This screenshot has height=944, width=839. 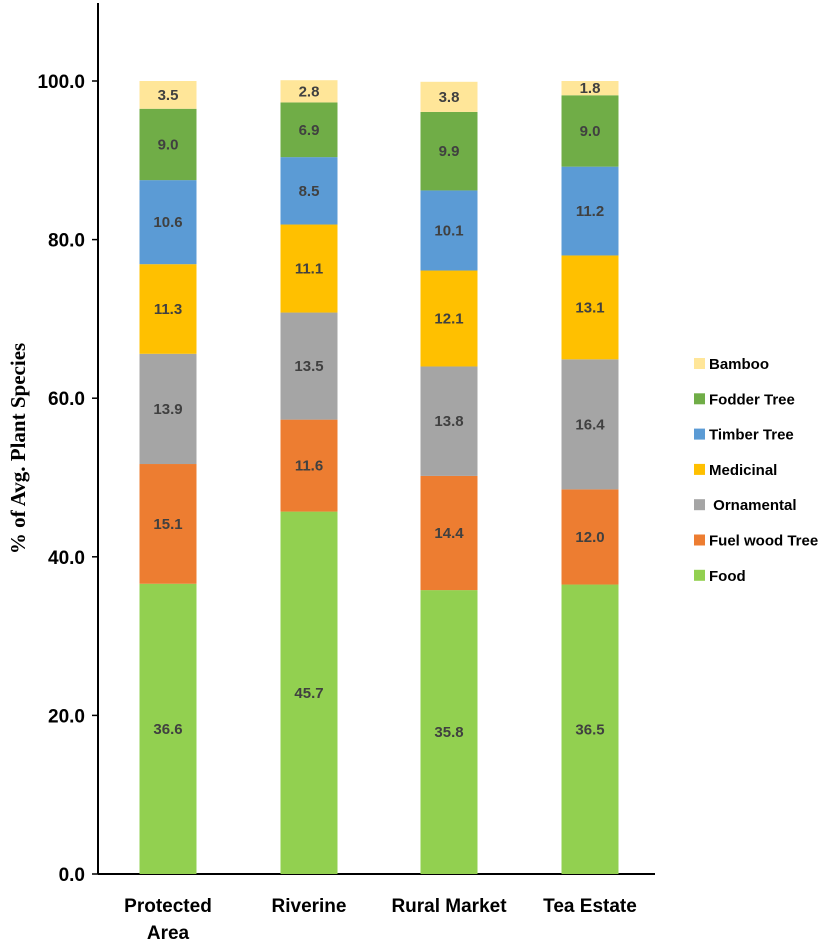 I want to click on x-category-label-line: Tea Estate, so click(x=590, y=906).